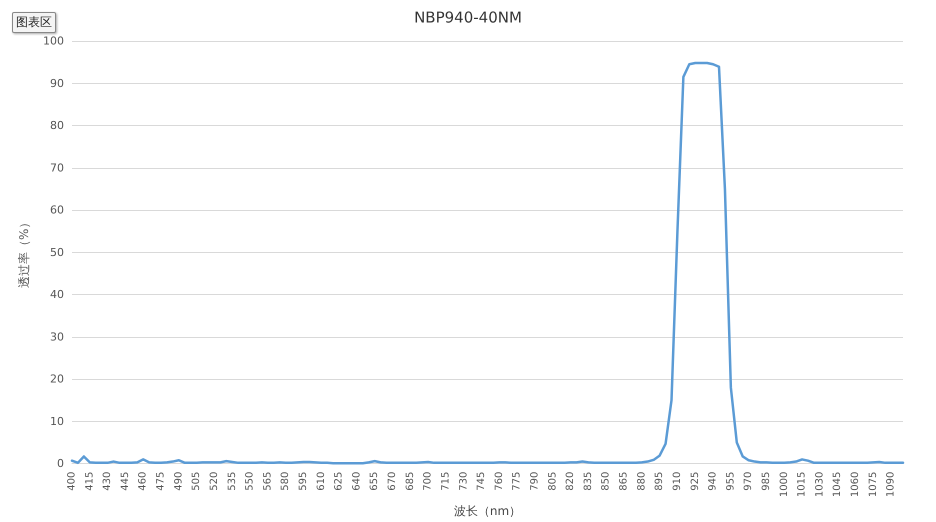  I want to click on x-tick-label: 1060, so click(856, 485).